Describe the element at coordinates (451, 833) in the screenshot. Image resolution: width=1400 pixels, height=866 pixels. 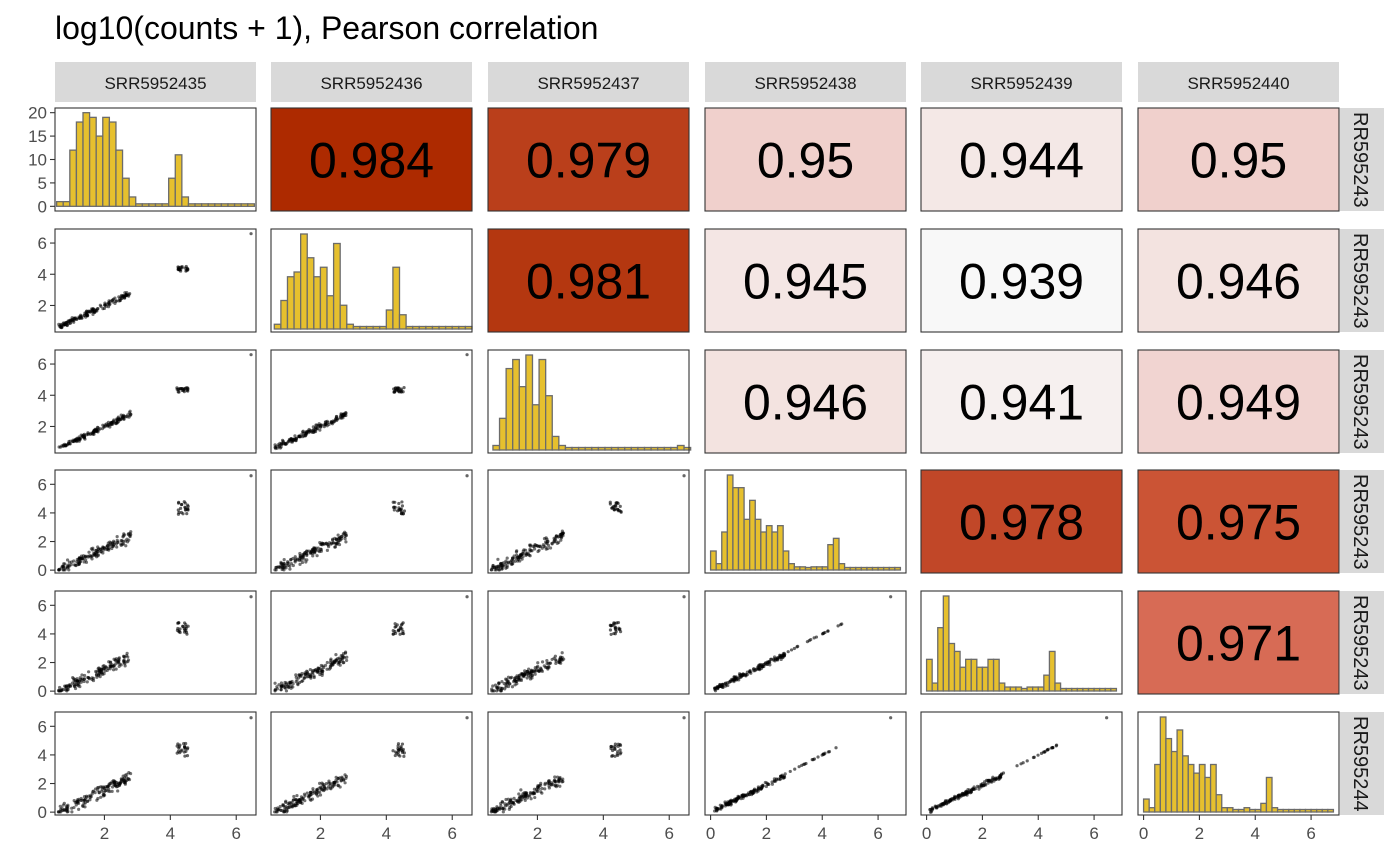
I see `x-tick-label: 6` at that location.